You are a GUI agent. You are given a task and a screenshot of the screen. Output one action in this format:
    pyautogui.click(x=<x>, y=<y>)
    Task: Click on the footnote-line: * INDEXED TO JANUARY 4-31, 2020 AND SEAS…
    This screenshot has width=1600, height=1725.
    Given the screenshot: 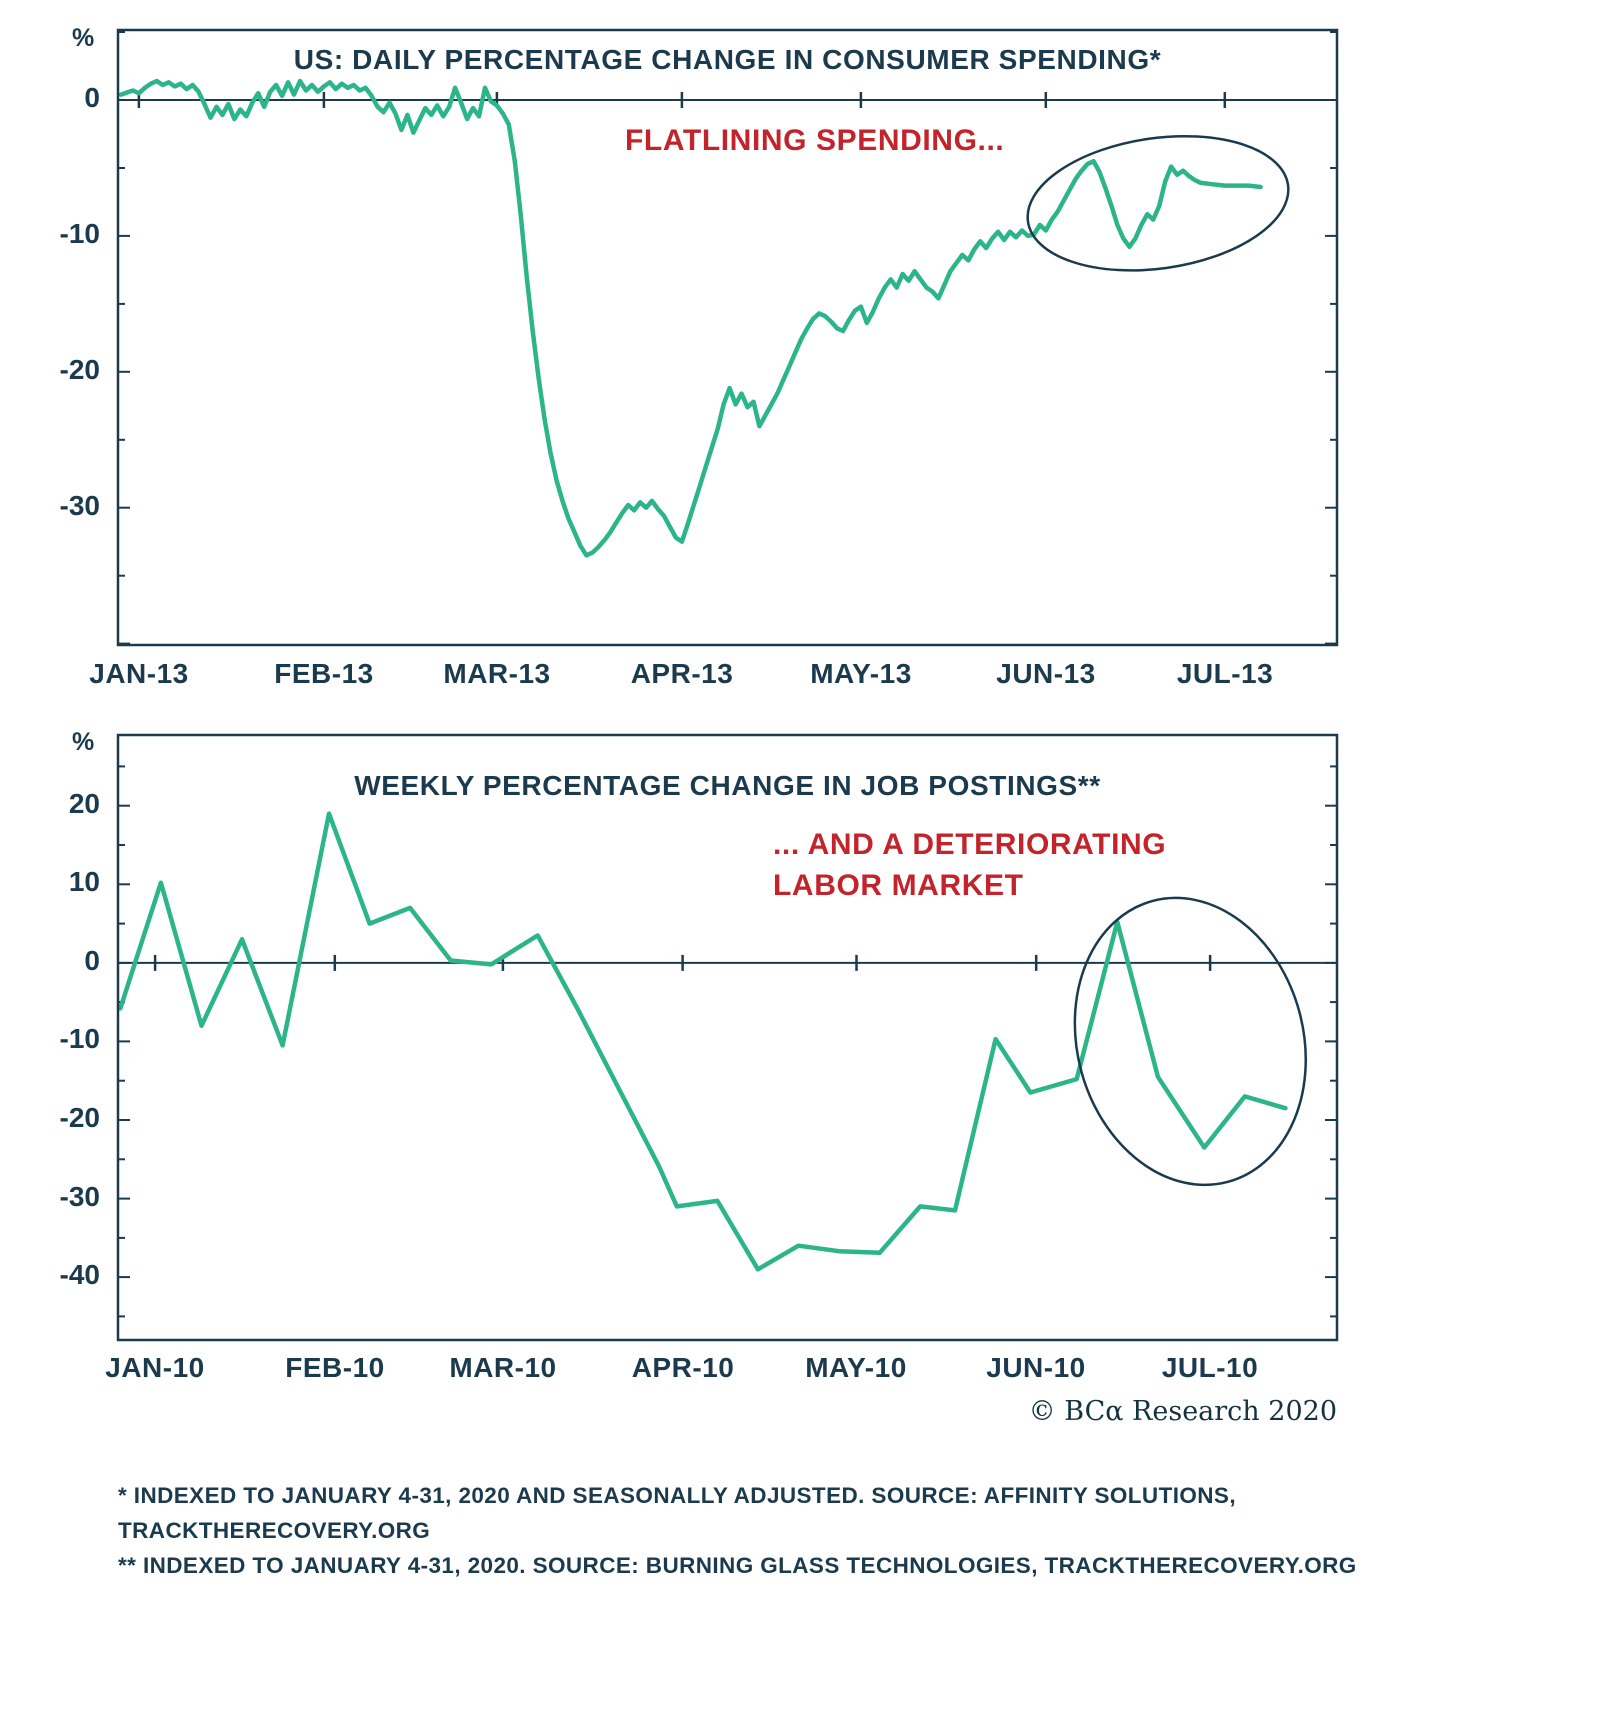 What is the action you would take?
    pyautogui.click(x=677, y=1495)
    